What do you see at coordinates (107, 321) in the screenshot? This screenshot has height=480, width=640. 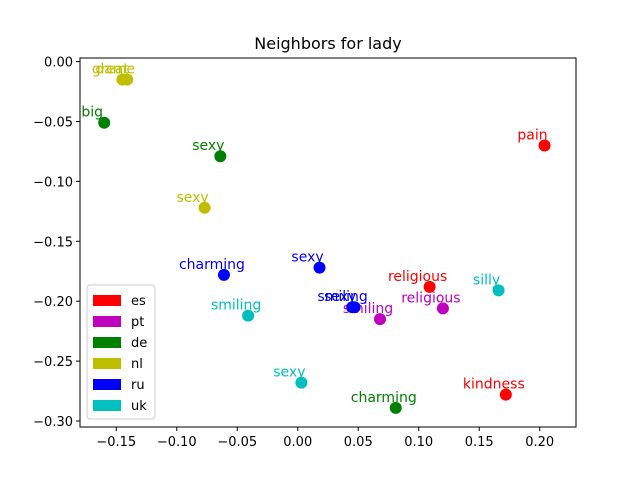 I see `legend-swatch-pt` at bounding box center [107, 321].